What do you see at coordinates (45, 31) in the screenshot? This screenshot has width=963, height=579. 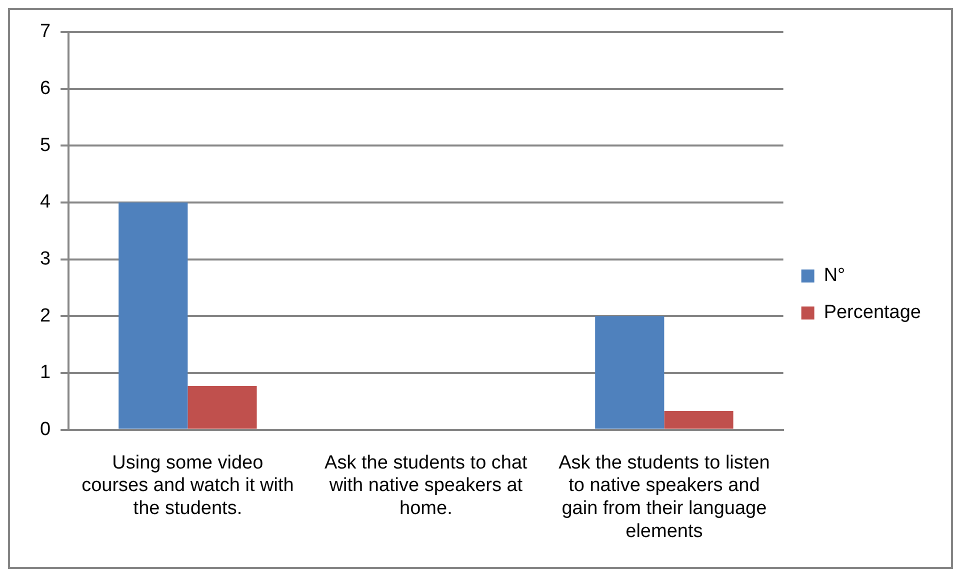 I see `y-tick-label: 7` at bounding box center [45, 31].